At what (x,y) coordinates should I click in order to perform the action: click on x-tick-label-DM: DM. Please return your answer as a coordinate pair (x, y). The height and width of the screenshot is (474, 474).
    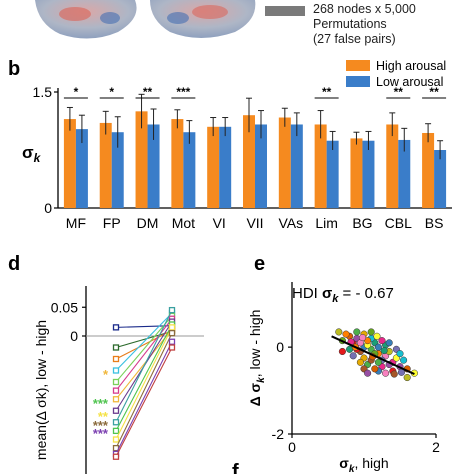
    Looking at the image, I should click on (148, 223).